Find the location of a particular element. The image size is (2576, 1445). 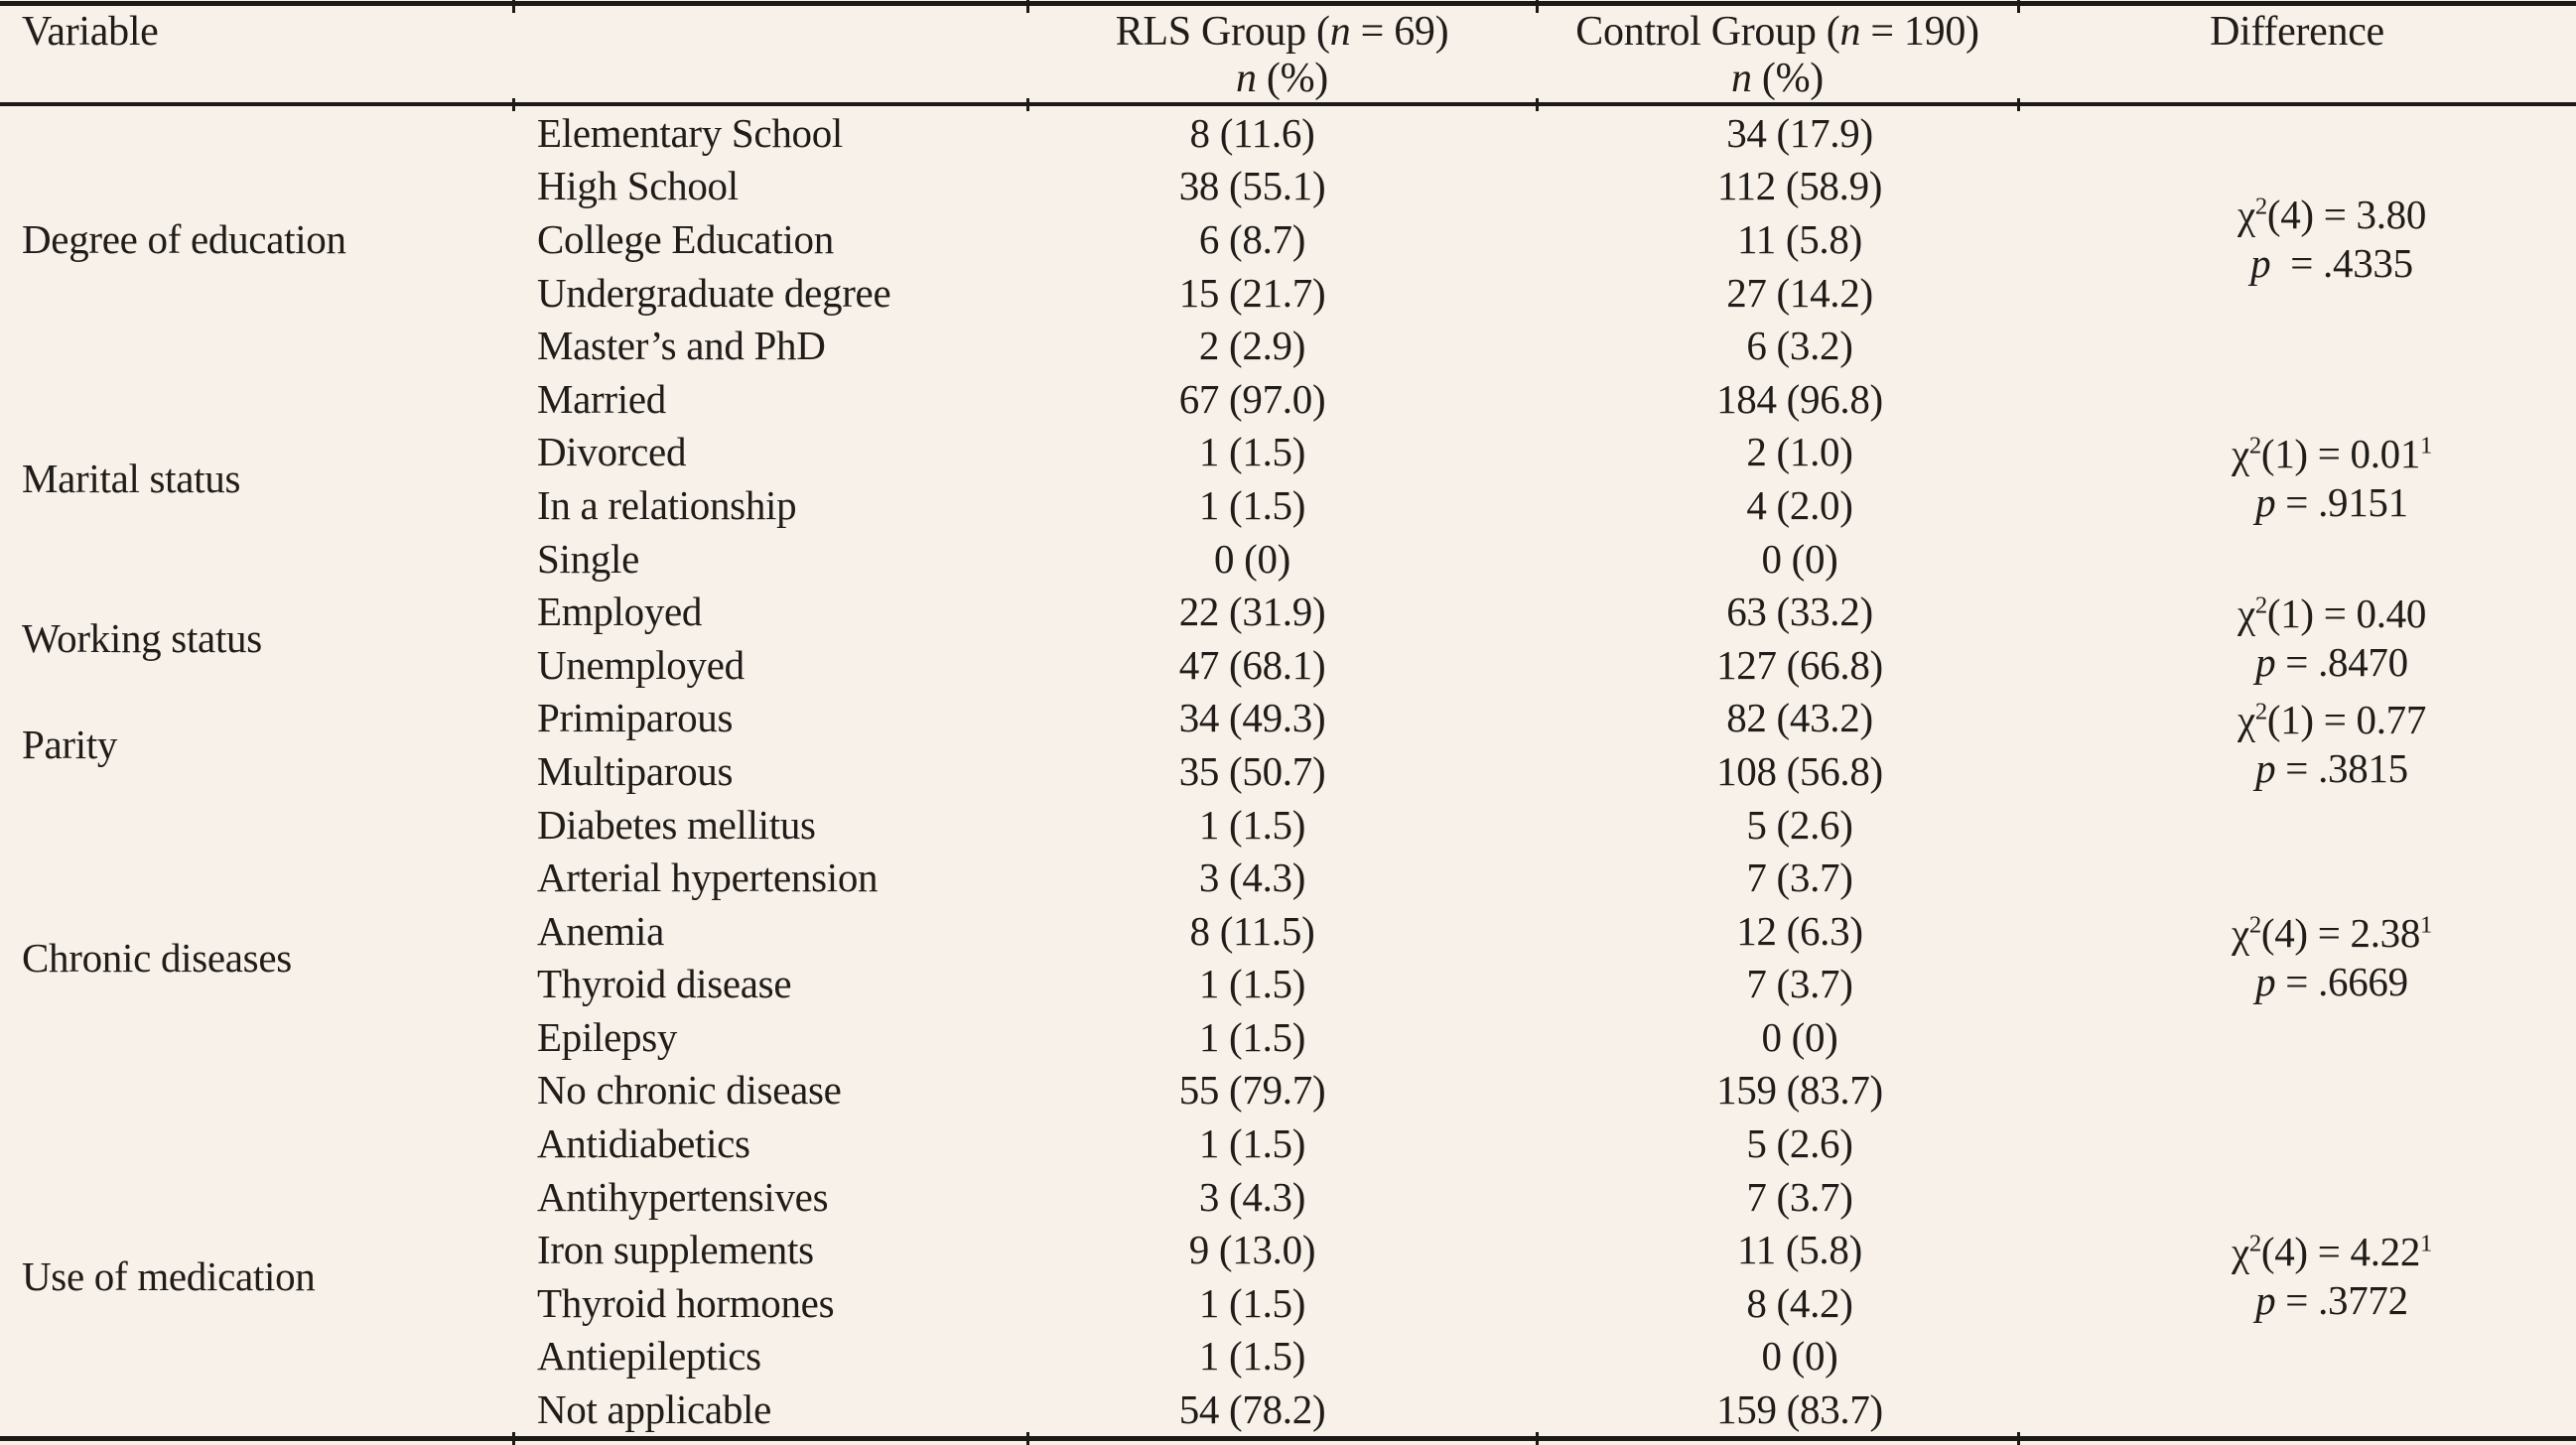

variable-label: Parity is located at coordinates (70, 745).